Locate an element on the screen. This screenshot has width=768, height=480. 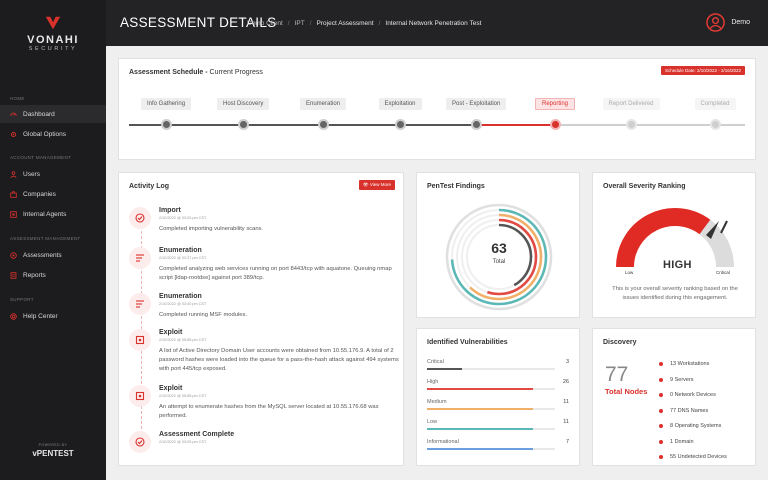
schedule-title: Assessment Schedule - Current Progress is located at coordinates (196, 72).